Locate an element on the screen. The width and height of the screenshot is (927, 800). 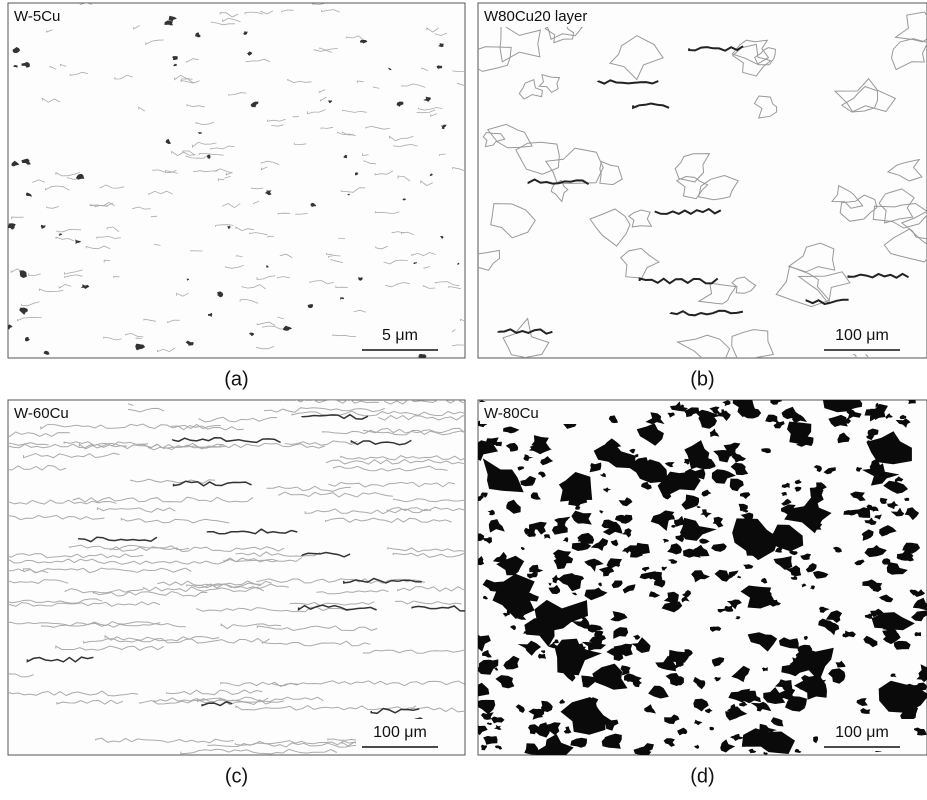
caption: (d) is located at coordinates (702, 776).